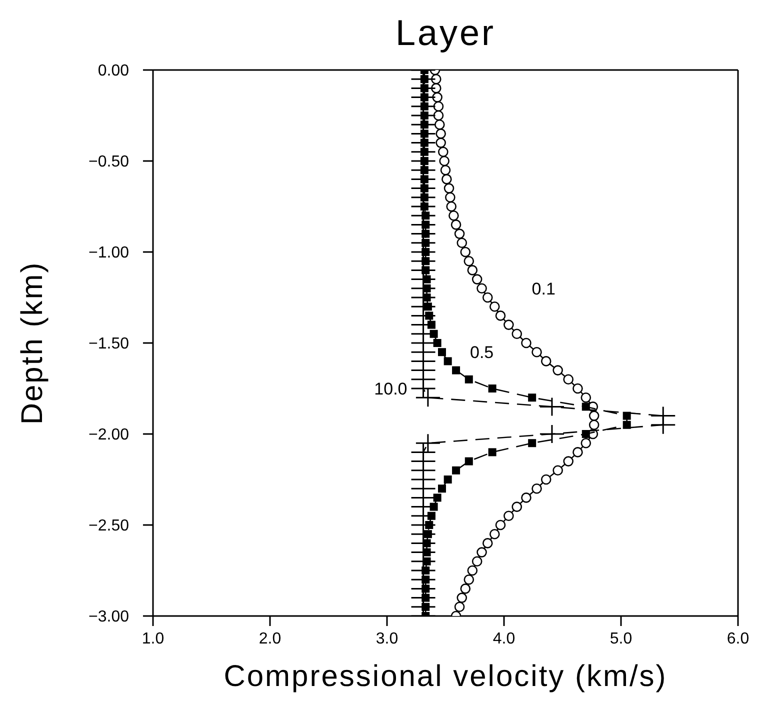 The height and width of the screenshot is (704, 767). I want to click on series-label: 10.0, so click(391, 389).